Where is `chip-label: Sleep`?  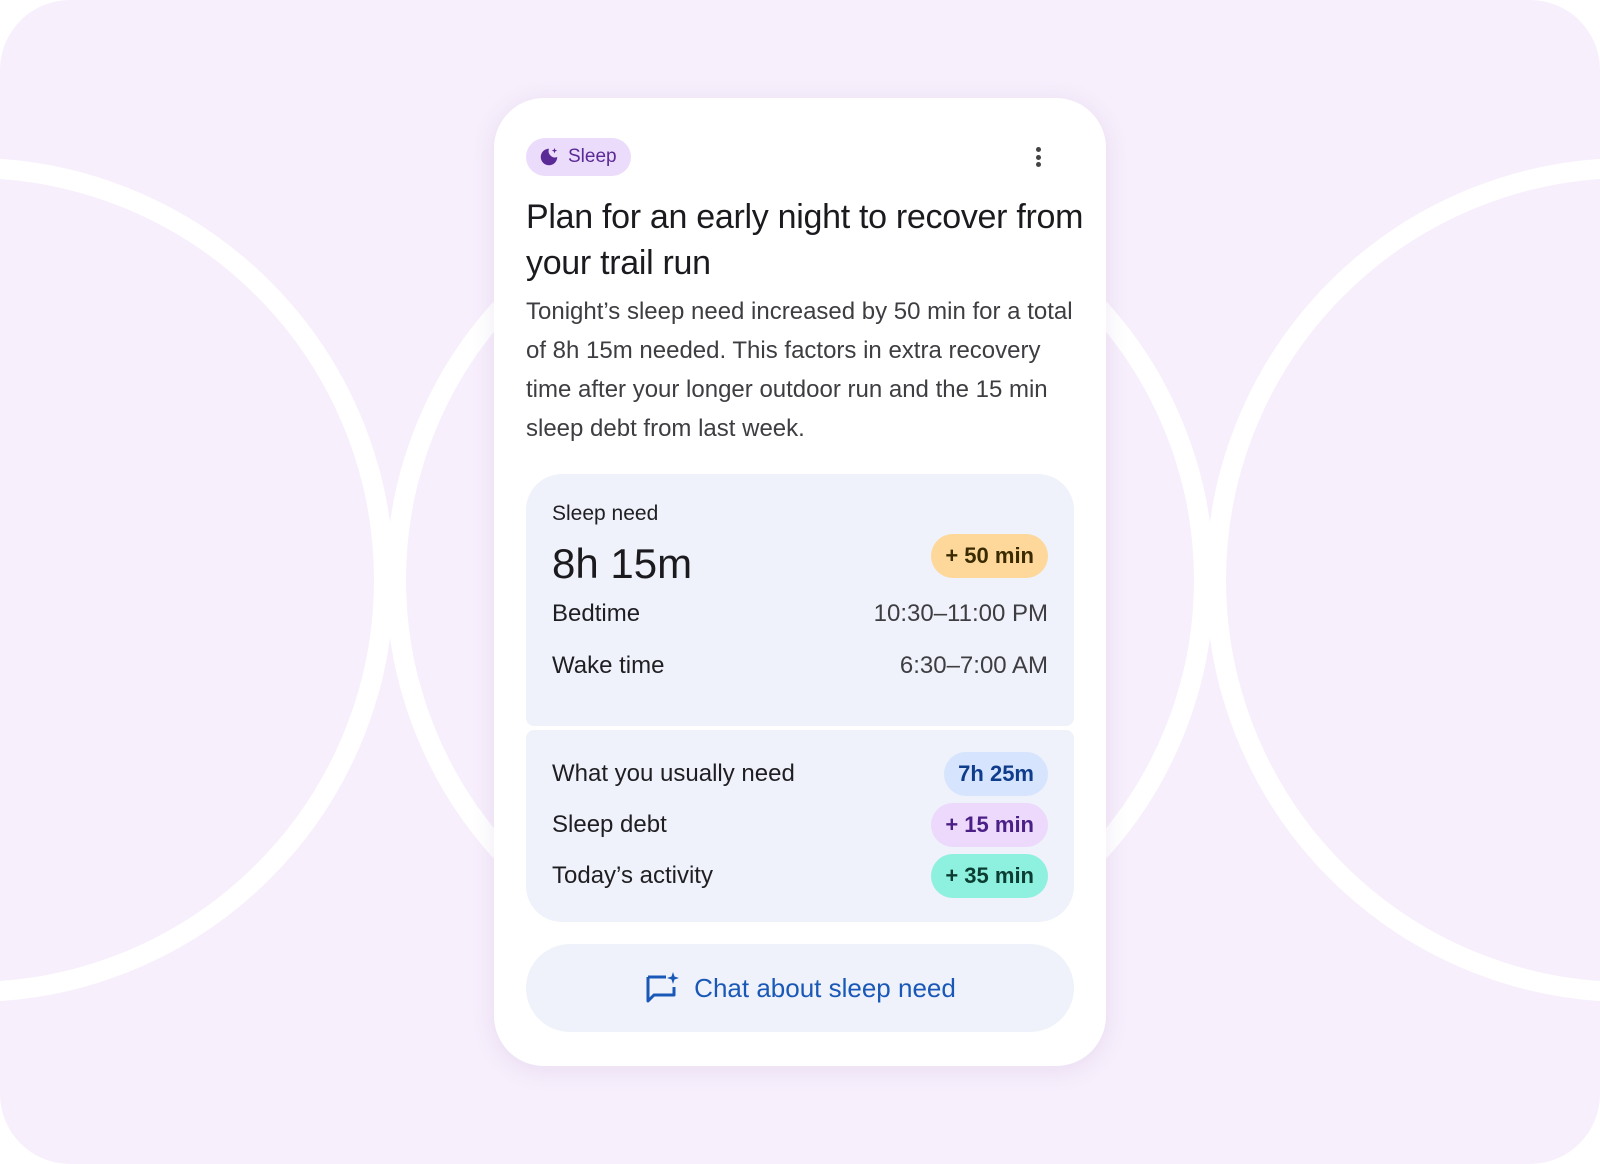
chip-label: Sleep is located at coordinates (592, 156).